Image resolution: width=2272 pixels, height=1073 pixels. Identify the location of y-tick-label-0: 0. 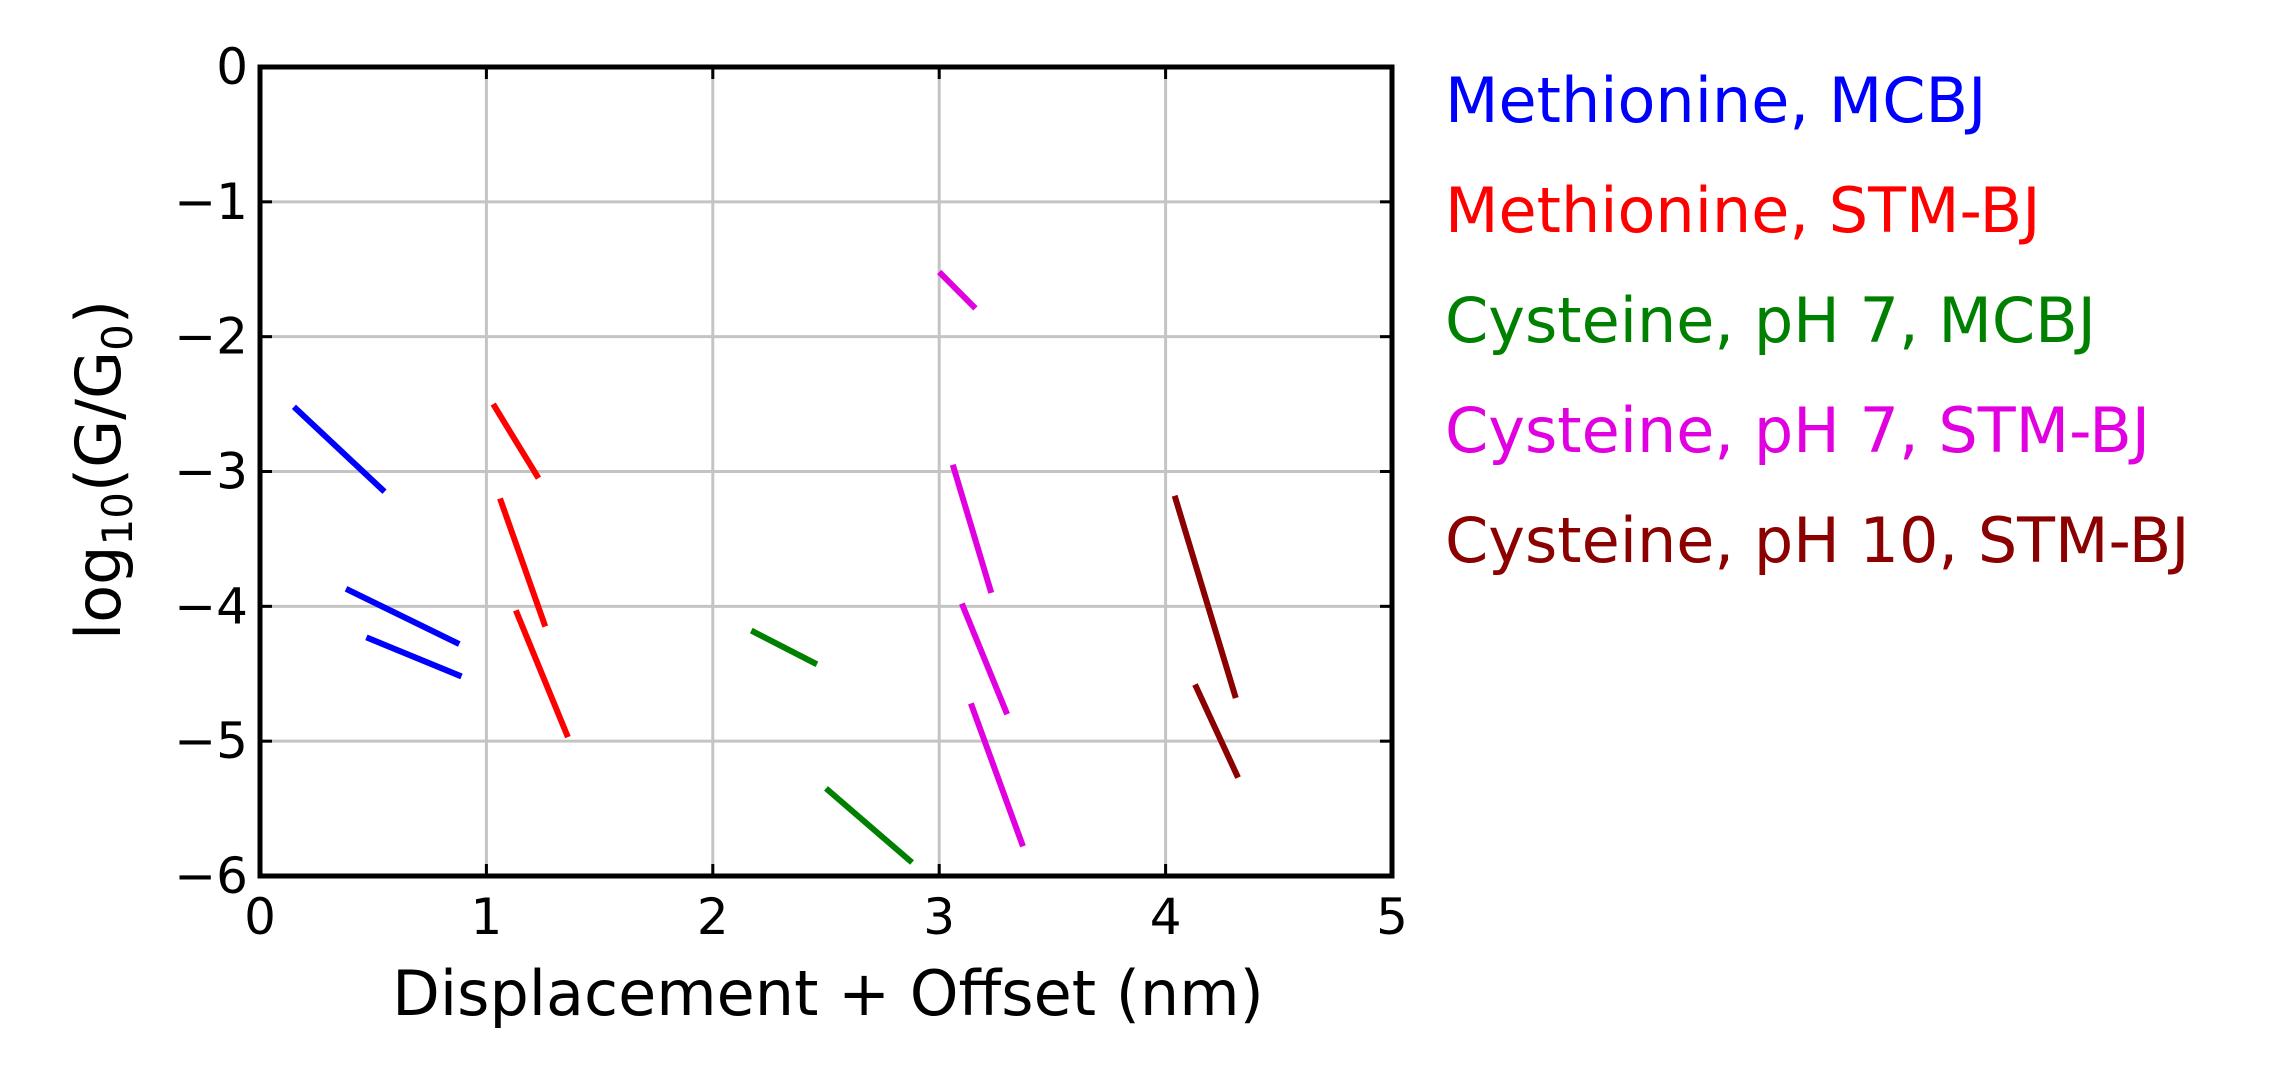
(232, 67).